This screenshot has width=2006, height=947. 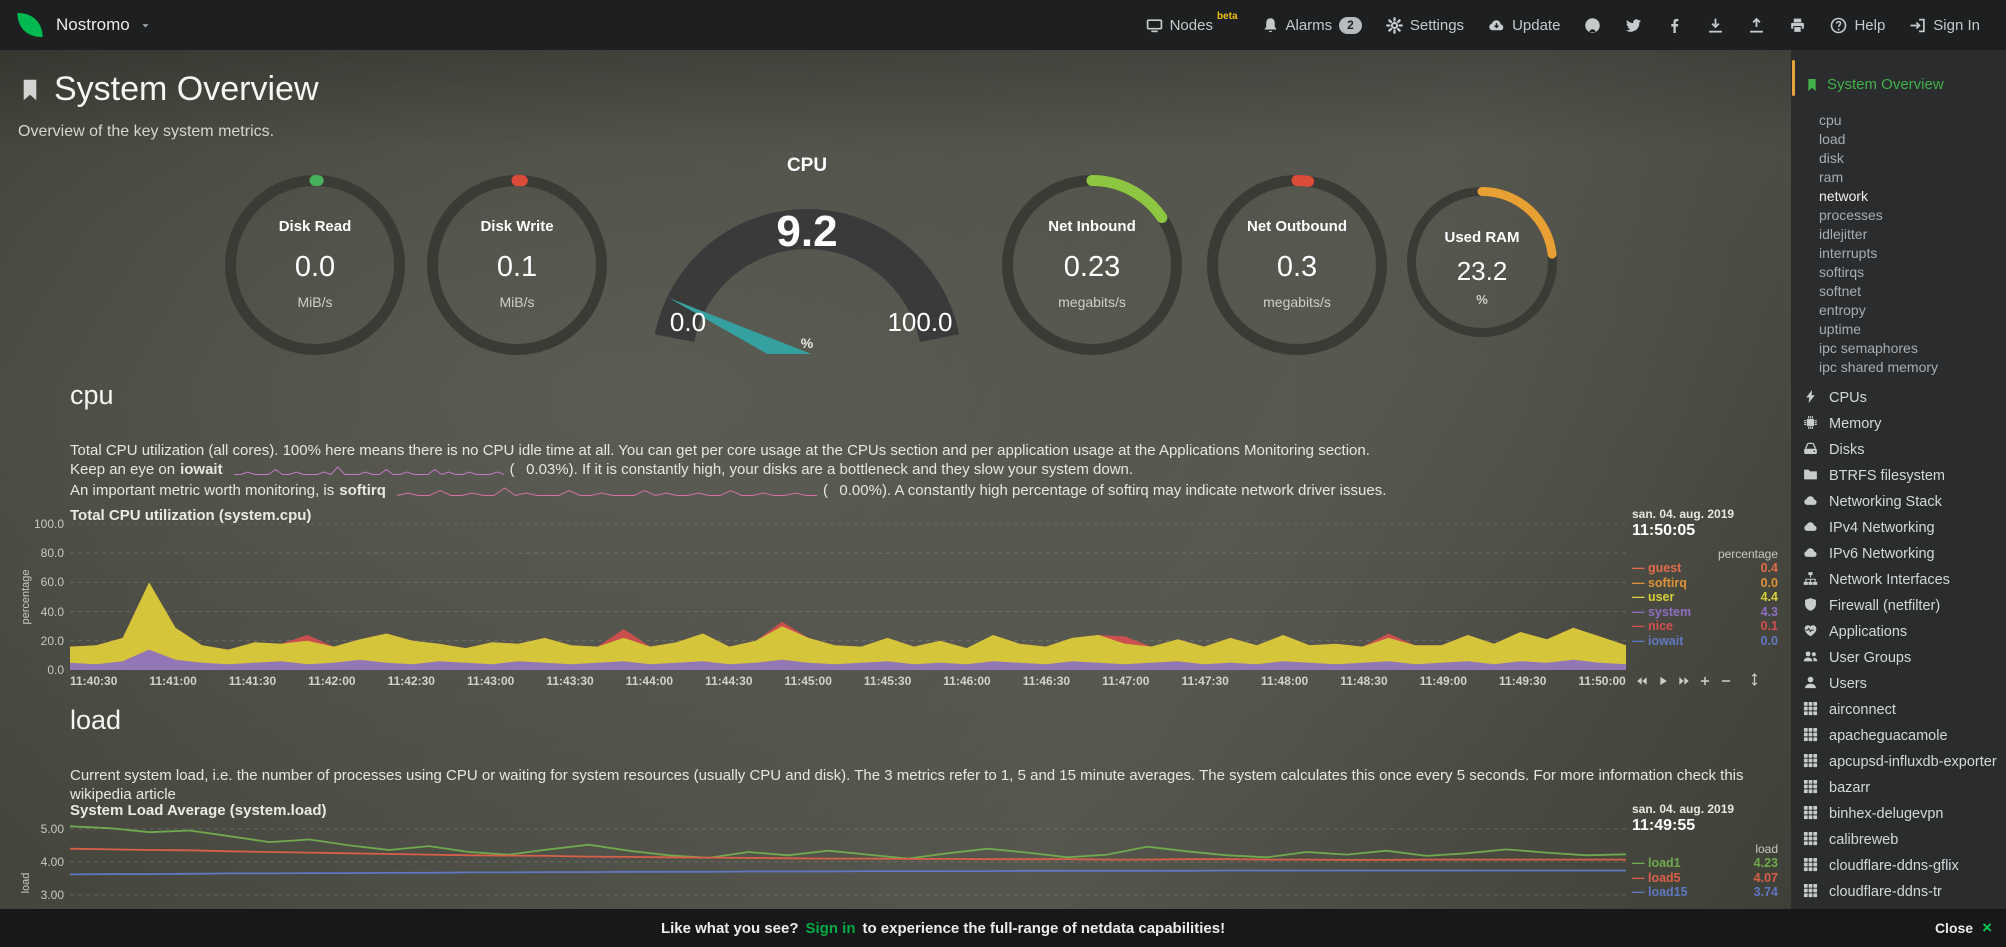 What do you see at coordinates (1831, 158) in the screenshot?
I see `sidebar-item-disk: disk` at bounding box center [1831, 158].